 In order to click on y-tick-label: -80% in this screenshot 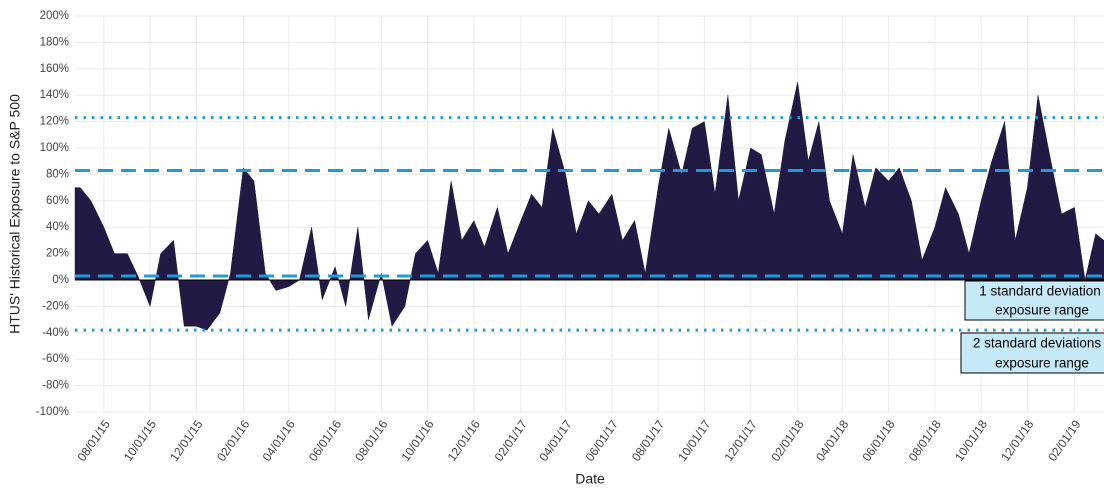, I will do `click(55, 386)`.